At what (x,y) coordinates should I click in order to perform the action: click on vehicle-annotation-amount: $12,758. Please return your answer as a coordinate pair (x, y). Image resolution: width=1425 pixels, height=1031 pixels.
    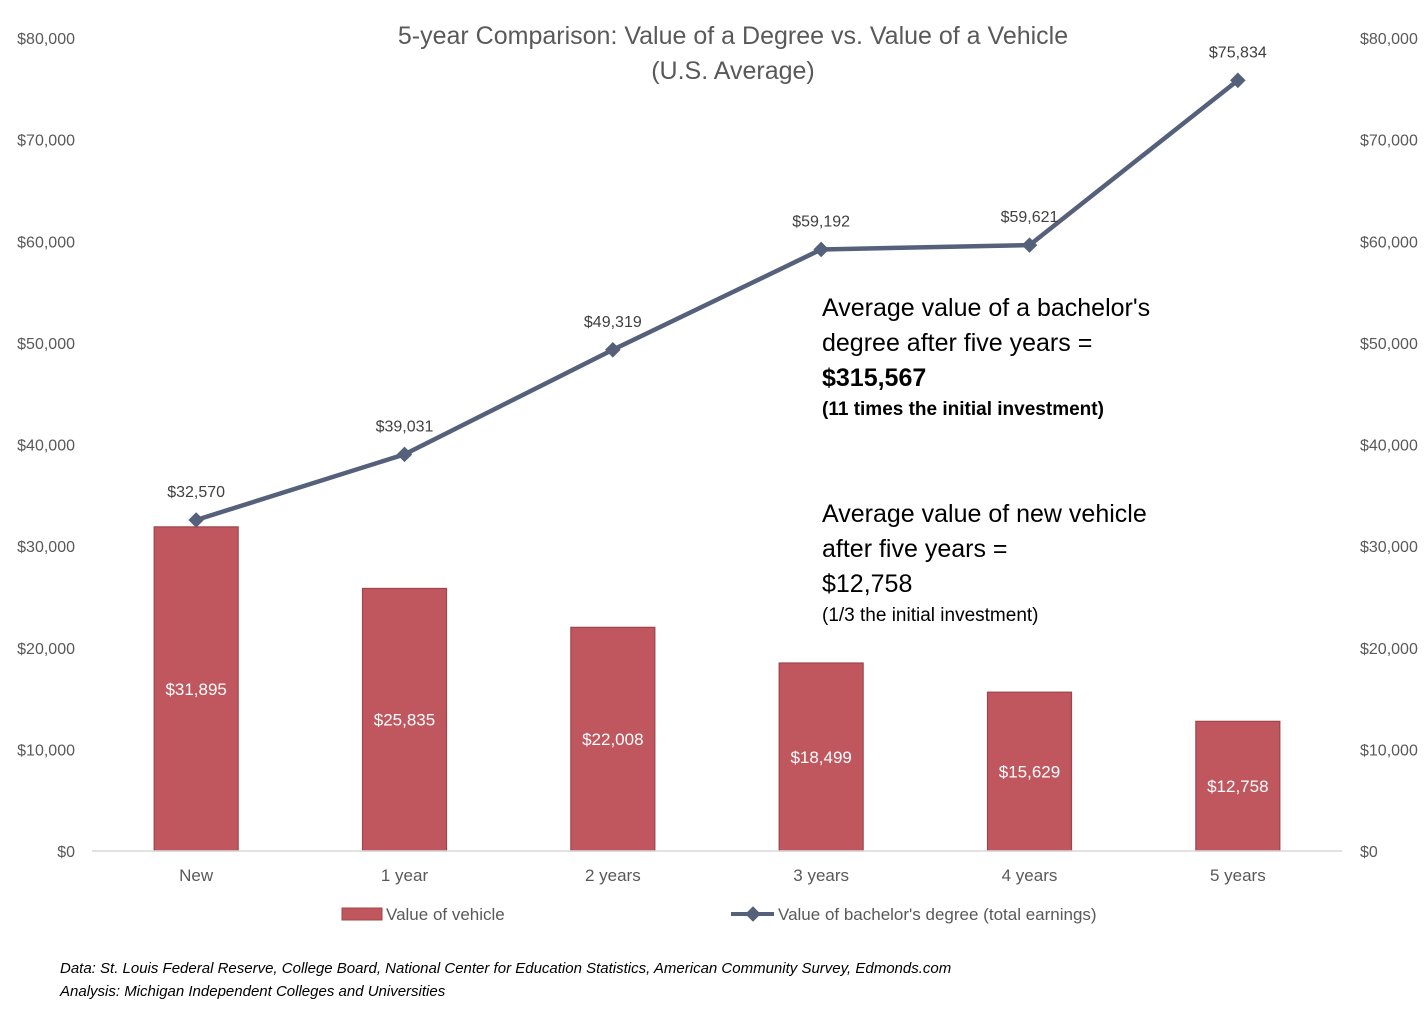
    Looking at the image, I should click on (867, 584).